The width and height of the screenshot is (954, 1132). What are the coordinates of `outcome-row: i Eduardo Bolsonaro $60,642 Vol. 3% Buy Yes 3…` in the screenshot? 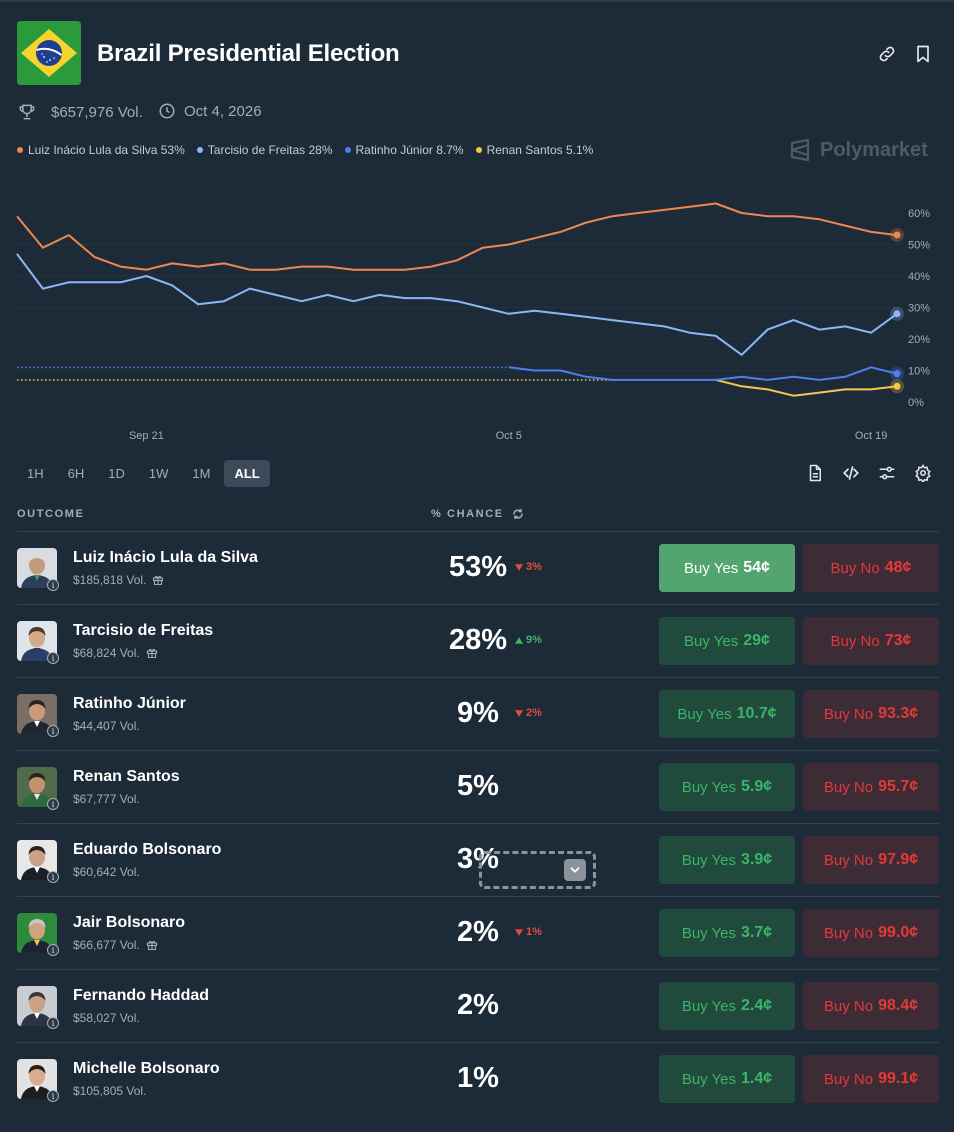 It's located at (478, 860).